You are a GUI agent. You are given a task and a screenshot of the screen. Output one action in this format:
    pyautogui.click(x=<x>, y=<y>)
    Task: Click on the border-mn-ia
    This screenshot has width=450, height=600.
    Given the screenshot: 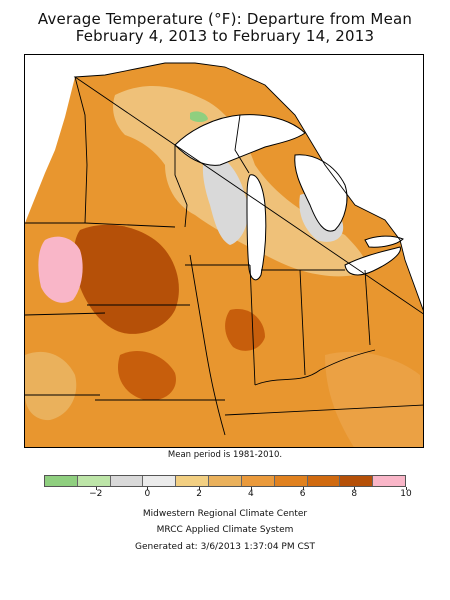 What is the action you would take?
    pyautogui.click(x=130, y=225)
    